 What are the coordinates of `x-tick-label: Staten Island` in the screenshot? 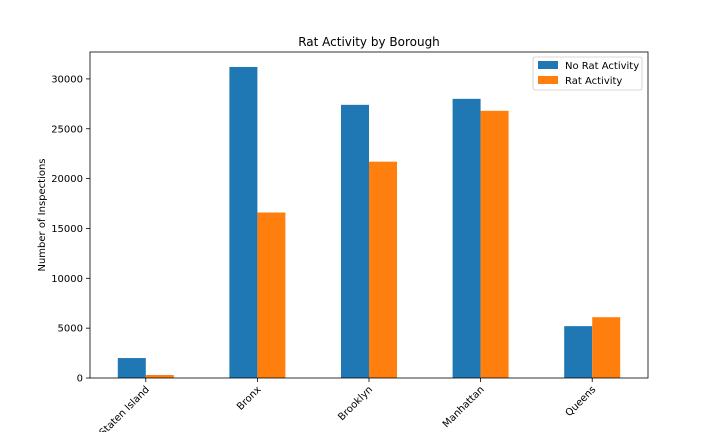 It's located at (125, 408).